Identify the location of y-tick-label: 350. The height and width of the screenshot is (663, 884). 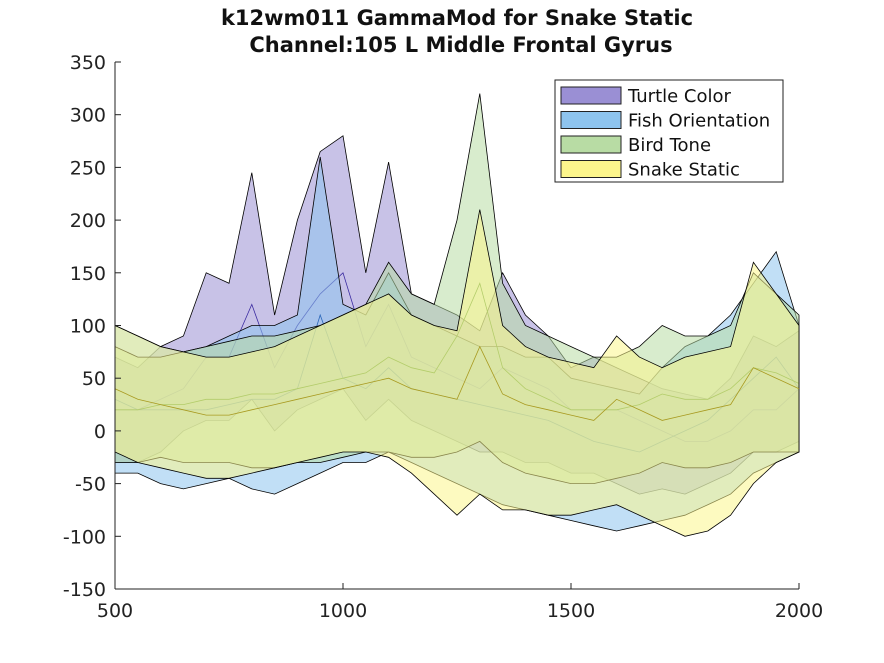
(88, 63).